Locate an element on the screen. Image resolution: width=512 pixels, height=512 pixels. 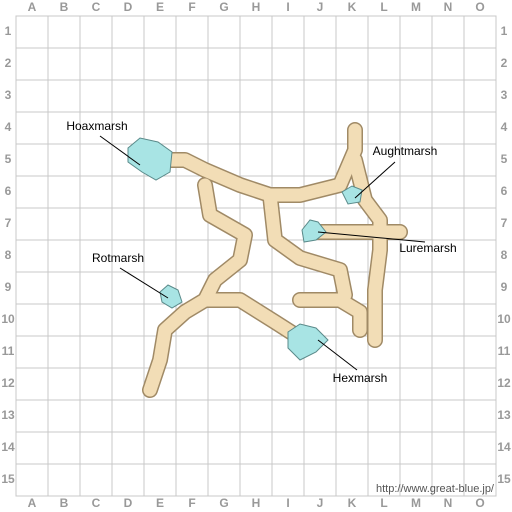
area-label: Aughtmarsh is located at coordinates (405, 151).